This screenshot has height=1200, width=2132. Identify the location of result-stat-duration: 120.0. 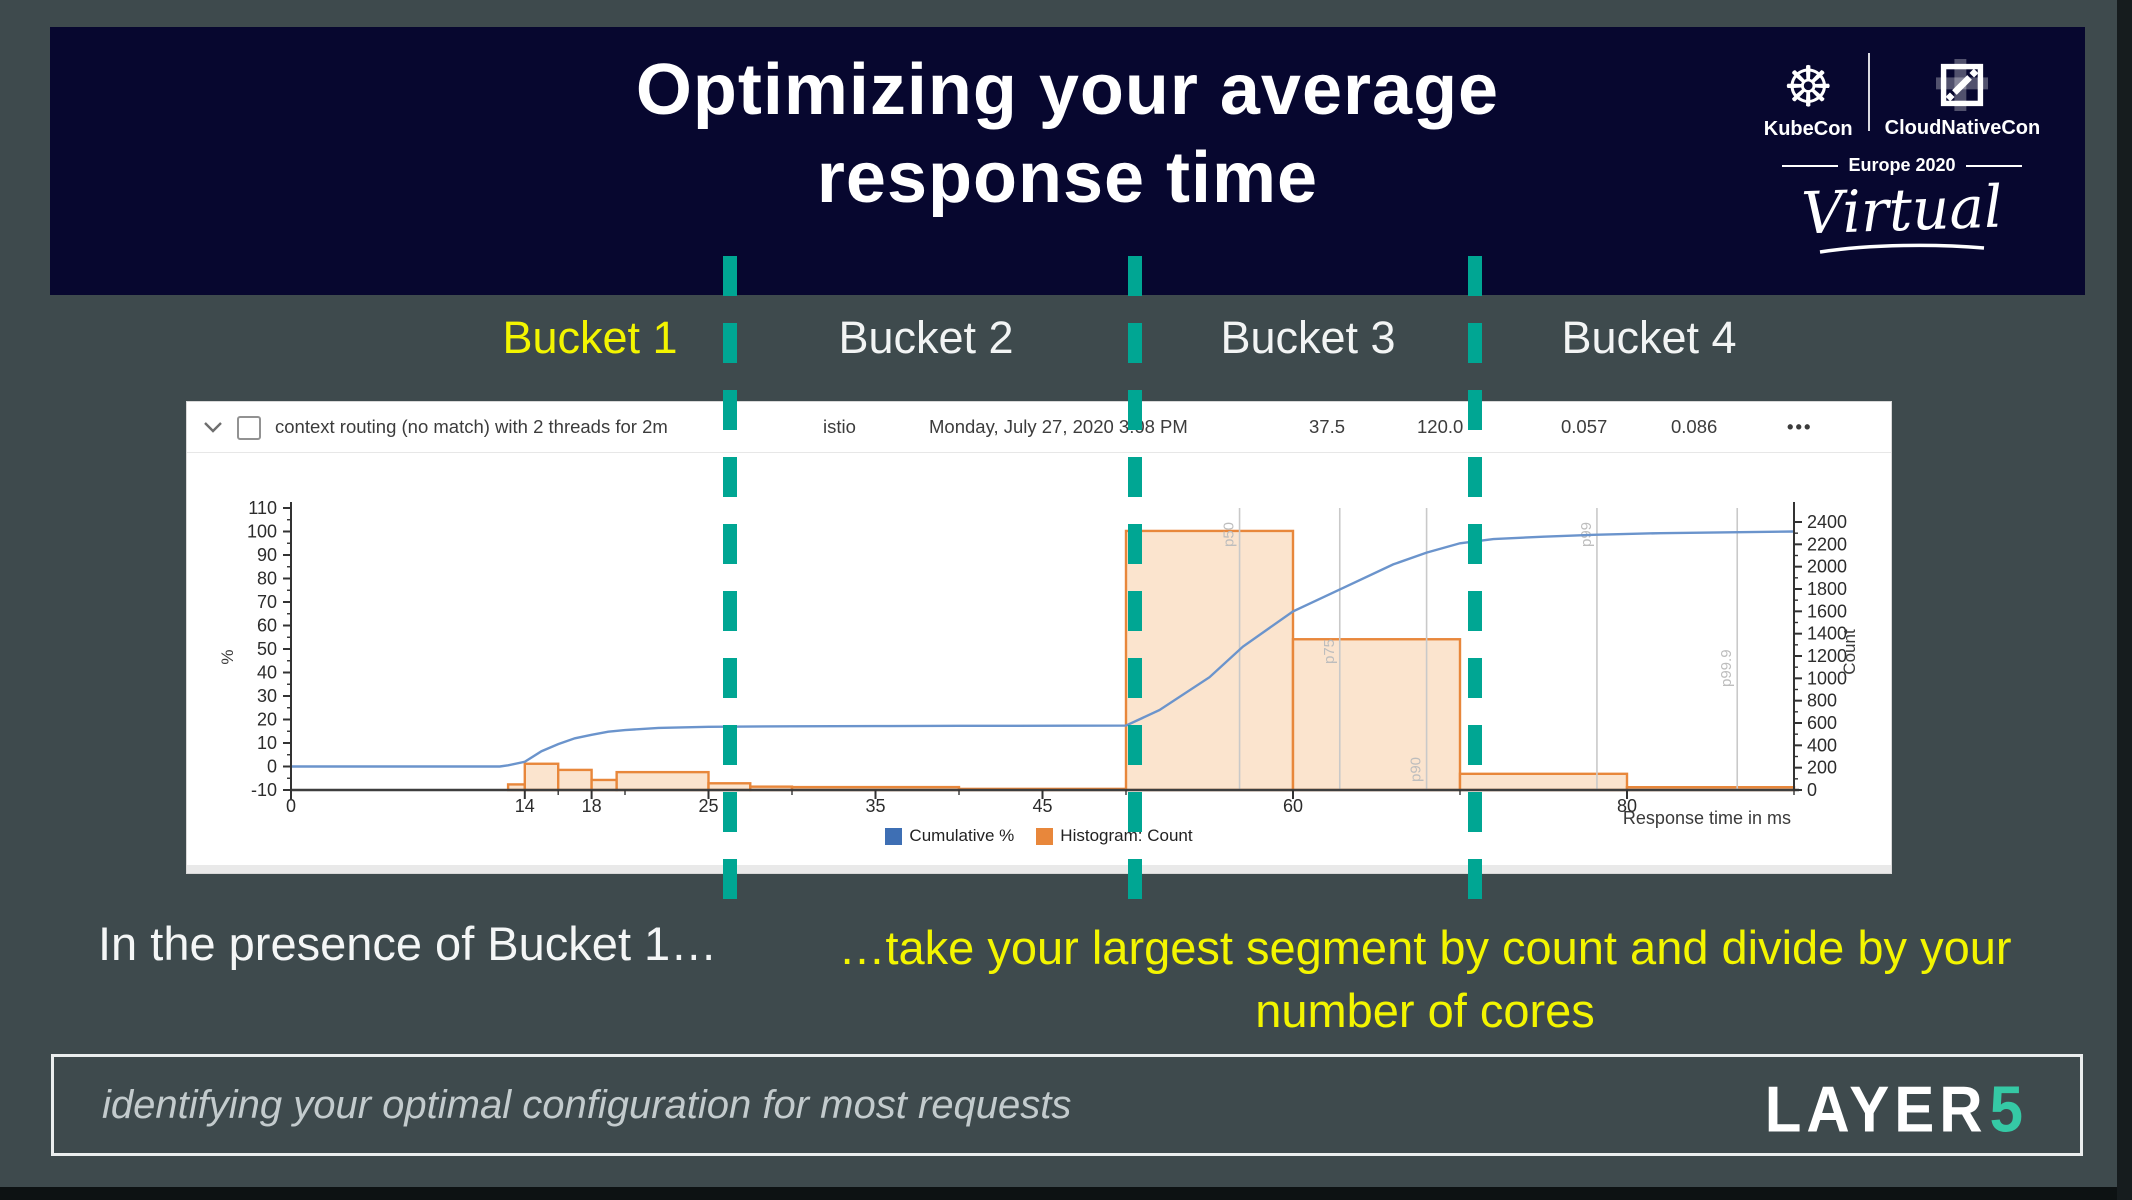
(1440, 426).